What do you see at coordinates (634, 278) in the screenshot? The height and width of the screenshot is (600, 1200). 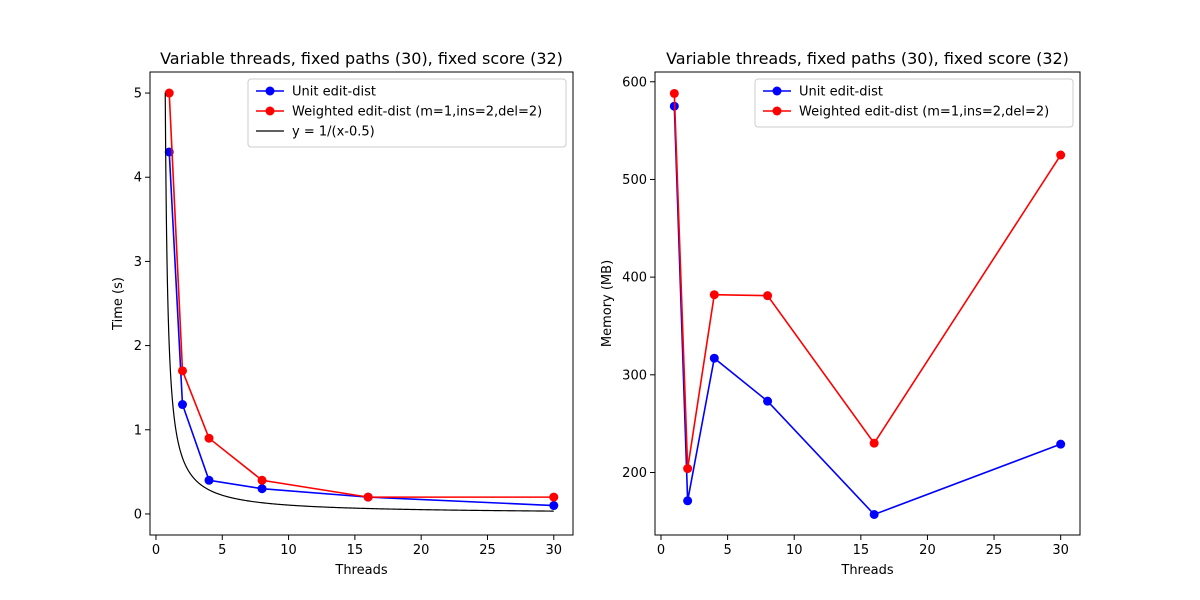 I see `y-tick-label: 400` at bounding box center [634, 278].